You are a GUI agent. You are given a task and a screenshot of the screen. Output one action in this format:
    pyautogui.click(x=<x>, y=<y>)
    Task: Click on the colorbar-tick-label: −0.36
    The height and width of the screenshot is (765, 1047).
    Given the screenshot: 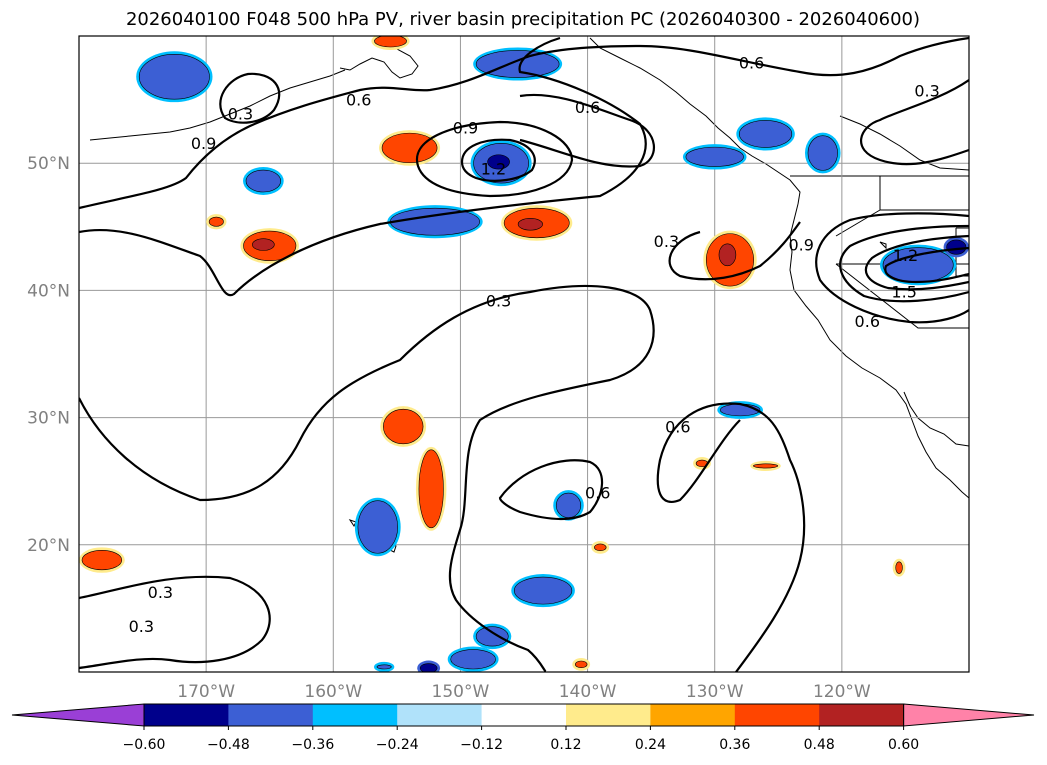 What is the action you would take?
    pyautogui.click(x=312, y=745)
    